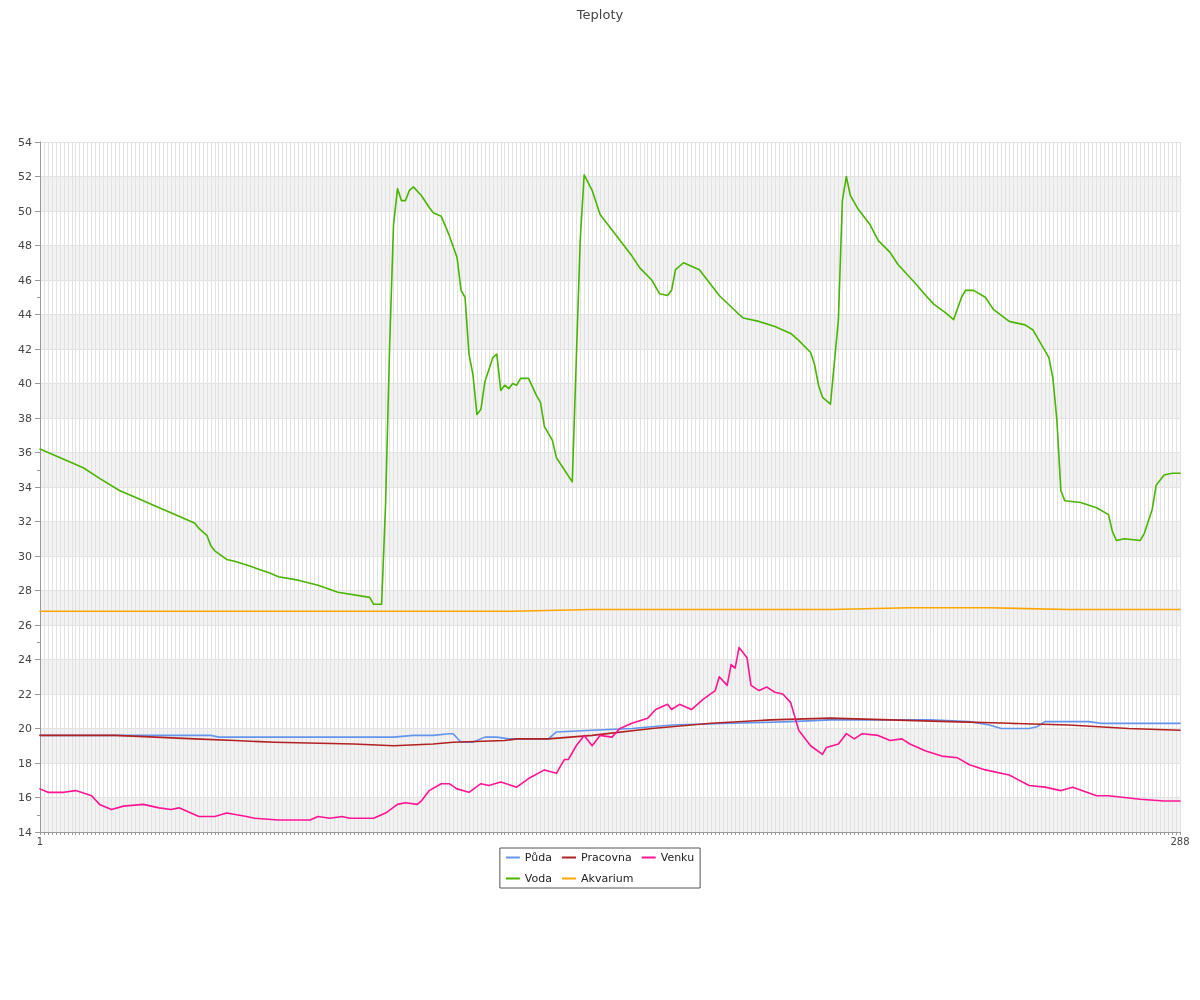 Image resolution: width=1200 pixels, height=1000 pixels. I want to click on y-tick-label: 42, so click(25, 349).